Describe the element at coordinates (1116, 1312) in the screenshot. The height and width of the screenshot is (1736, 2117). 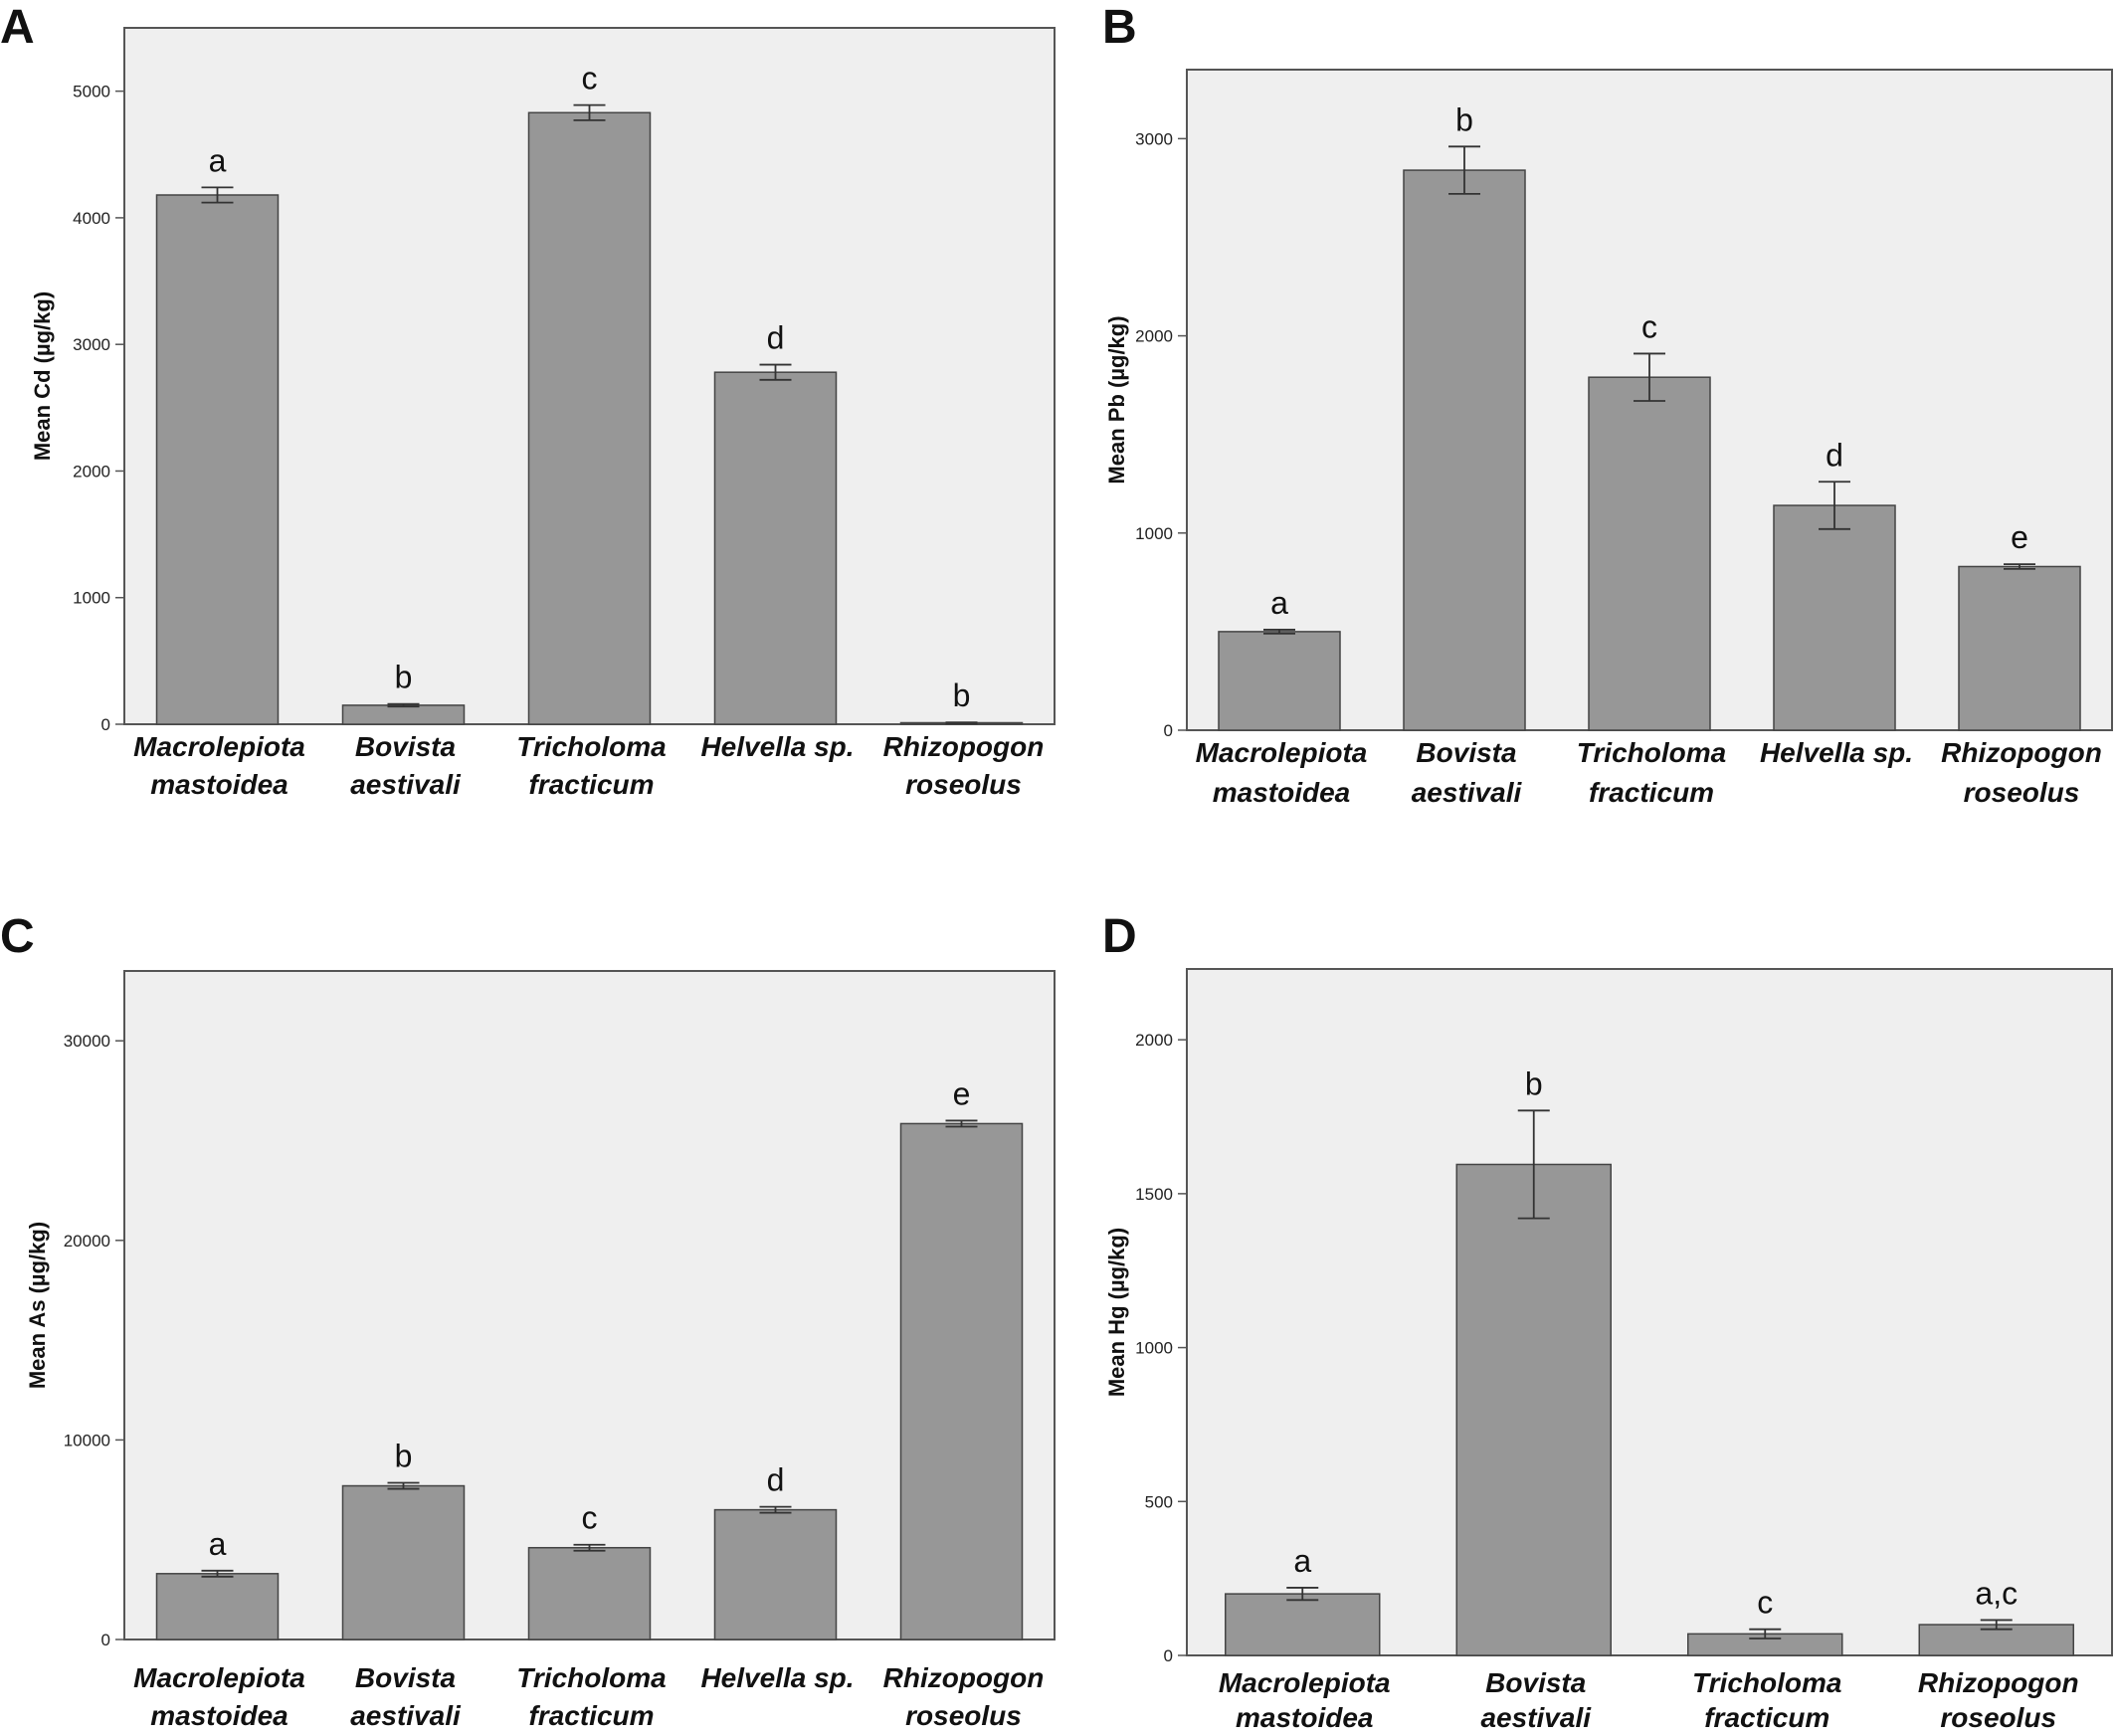
I see `y-axis-label: Mean Hg (µg/kg)` at that location.